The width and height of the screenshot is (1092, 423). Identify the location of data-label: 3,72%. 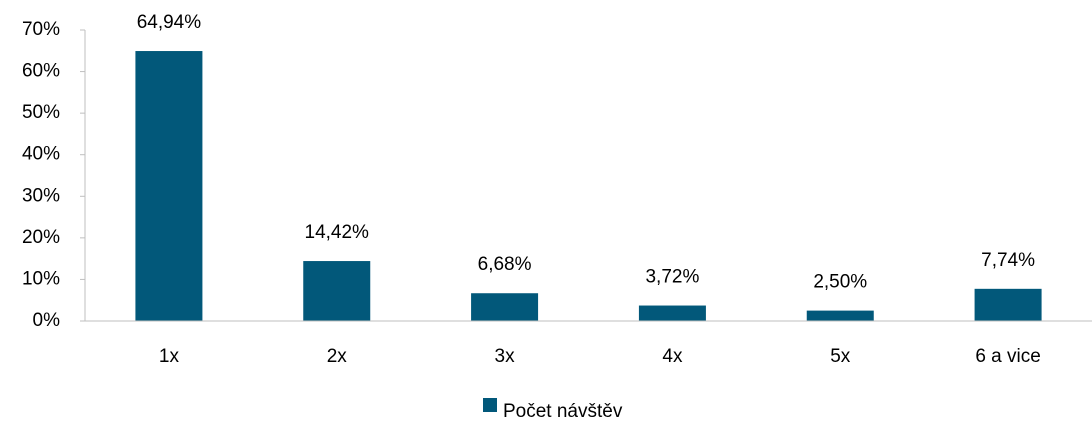
(672, 277).